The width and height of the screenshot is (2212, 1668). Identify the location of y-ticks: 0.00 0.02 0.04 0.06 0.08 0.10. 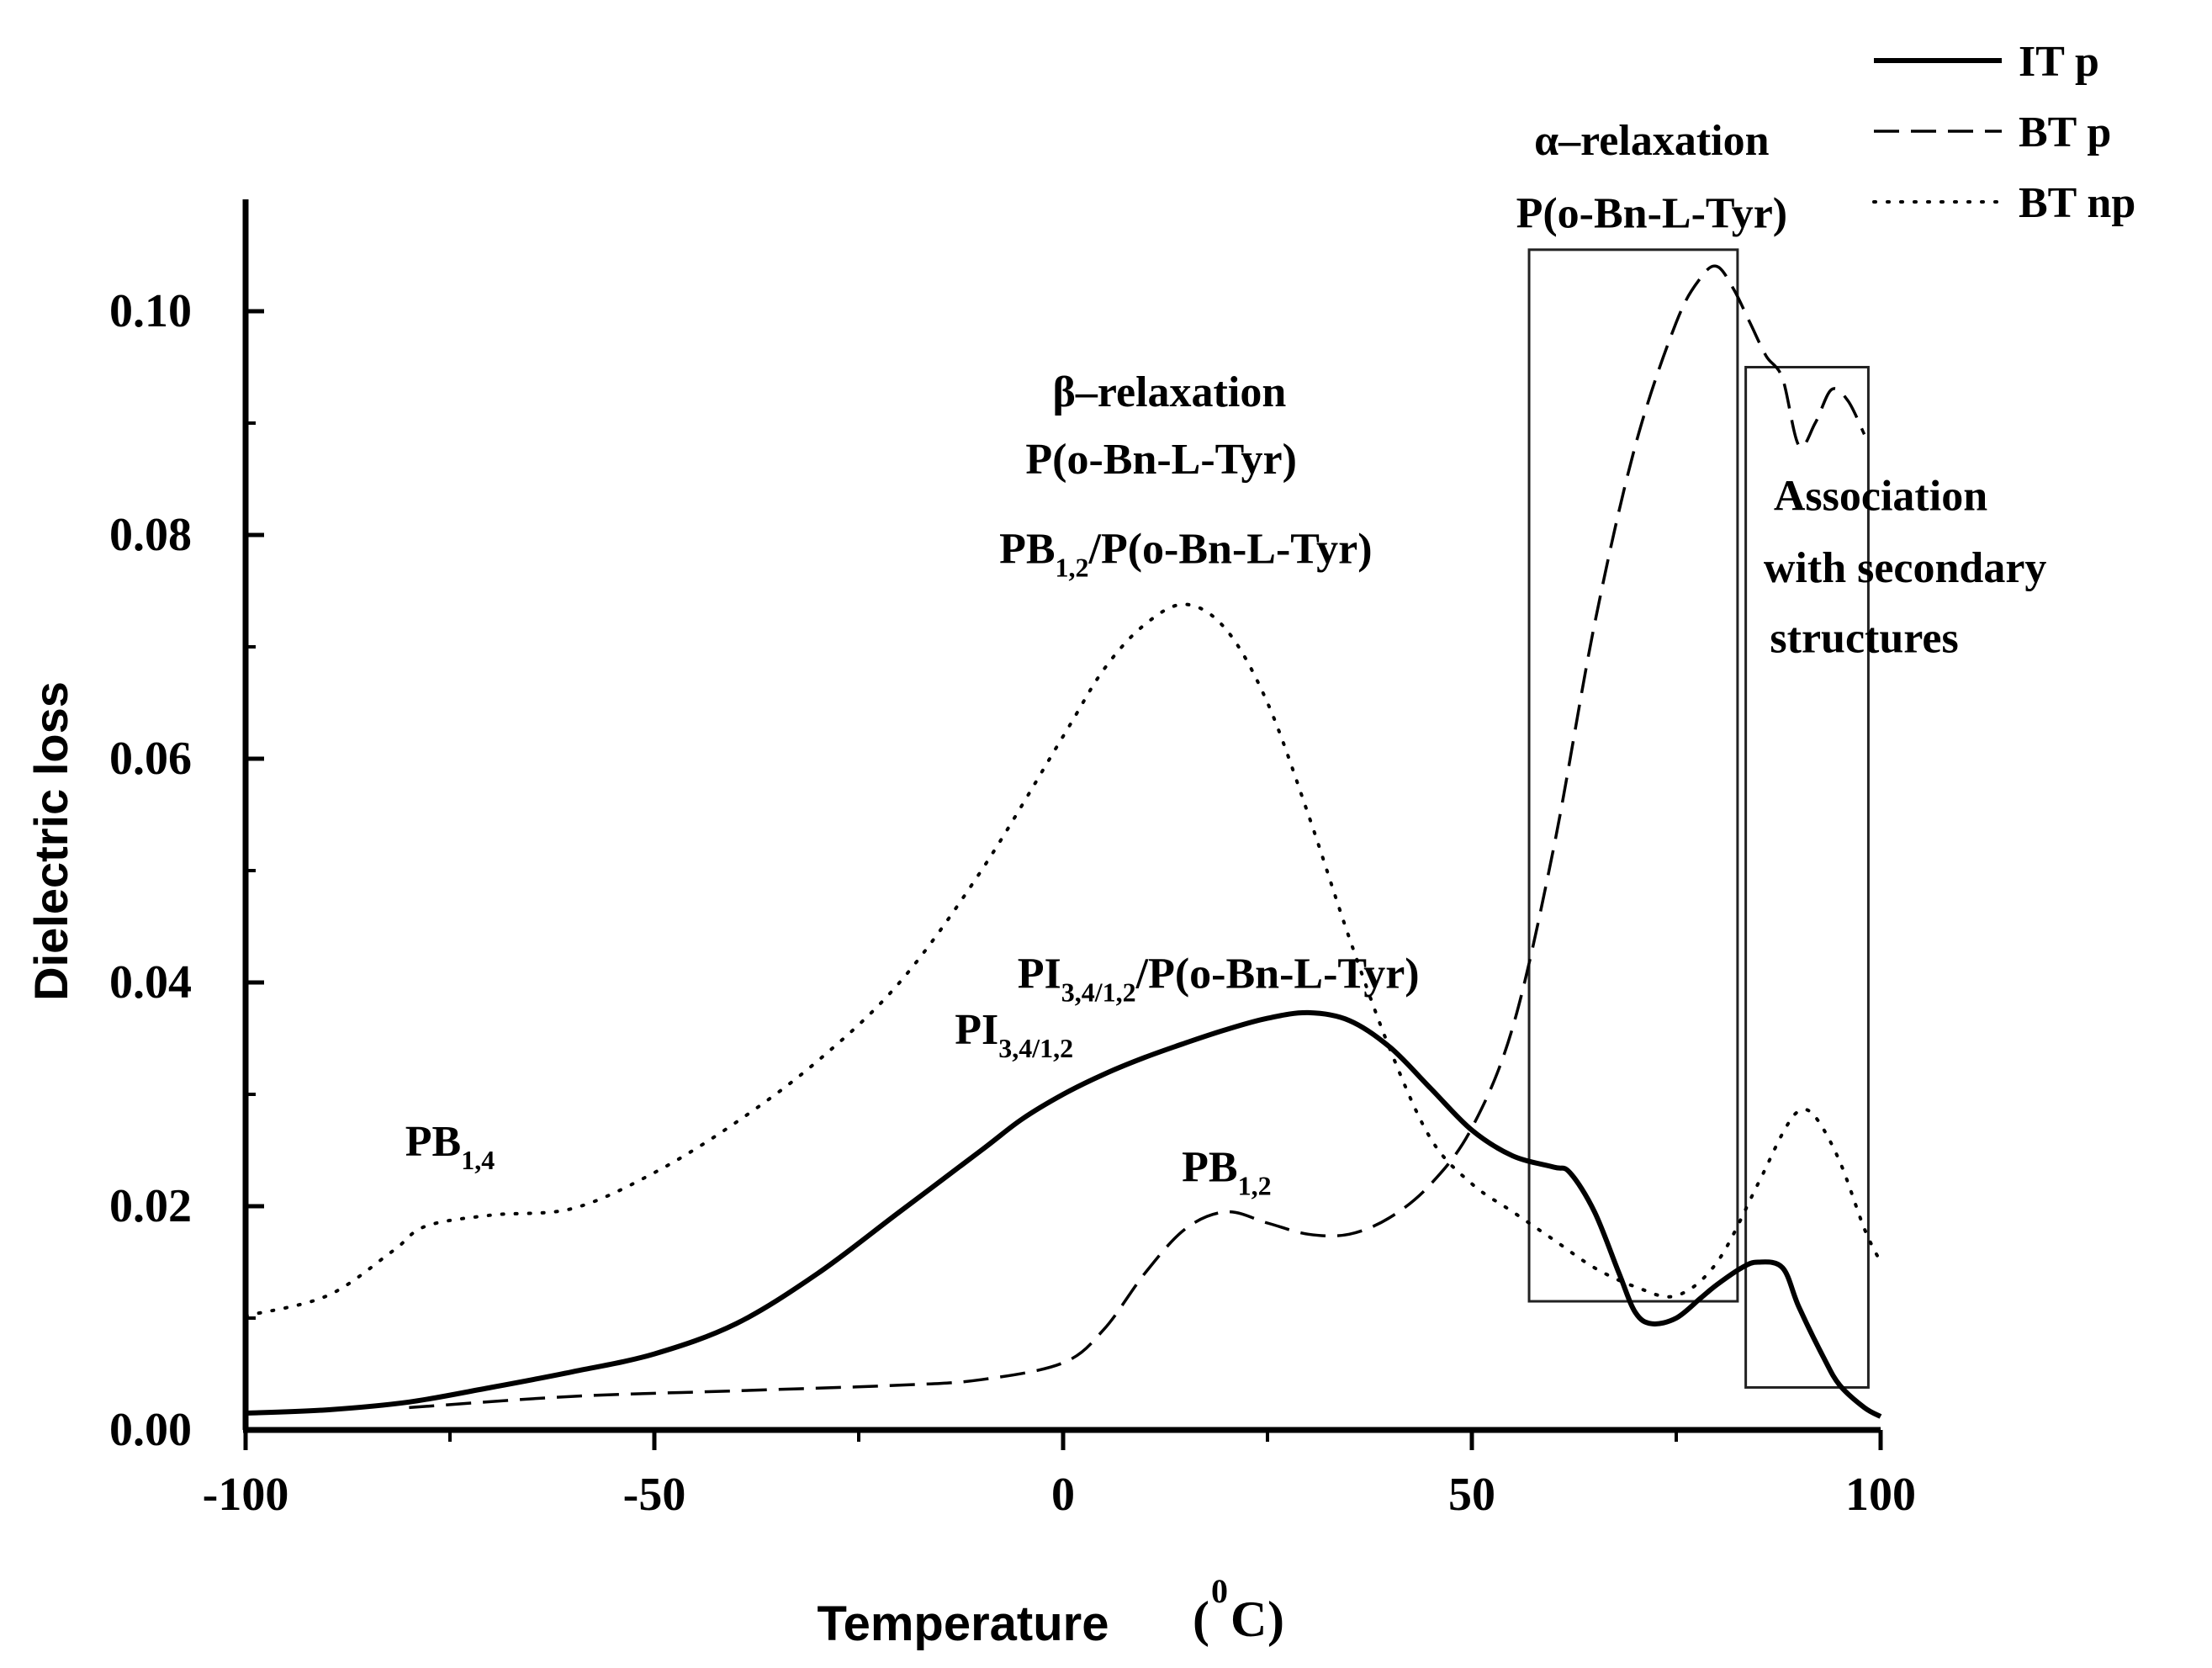
(186, 870).